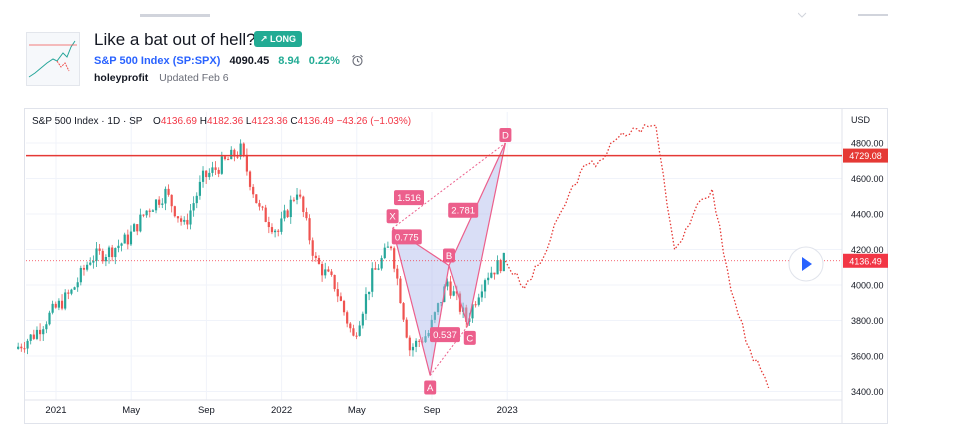  Describe the element at coordinates (357, 62) in the screenshot. I see `alarm-clock-icon` at that location.